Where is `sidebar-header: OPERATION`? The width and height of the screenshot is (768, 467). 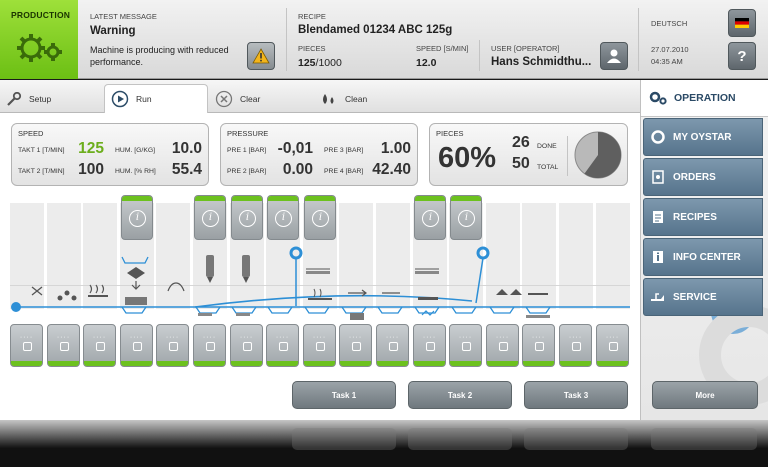 sidebar-header: OPERATION is located at coordinates (704, 98).